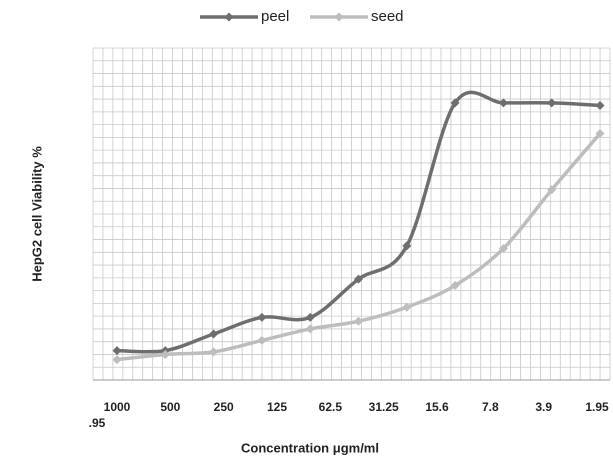 This screenshot has height=458, width=613. Describe the element at coordinates (277, 407) in the screenshot. I see `x-tick-label: 125` at that location.